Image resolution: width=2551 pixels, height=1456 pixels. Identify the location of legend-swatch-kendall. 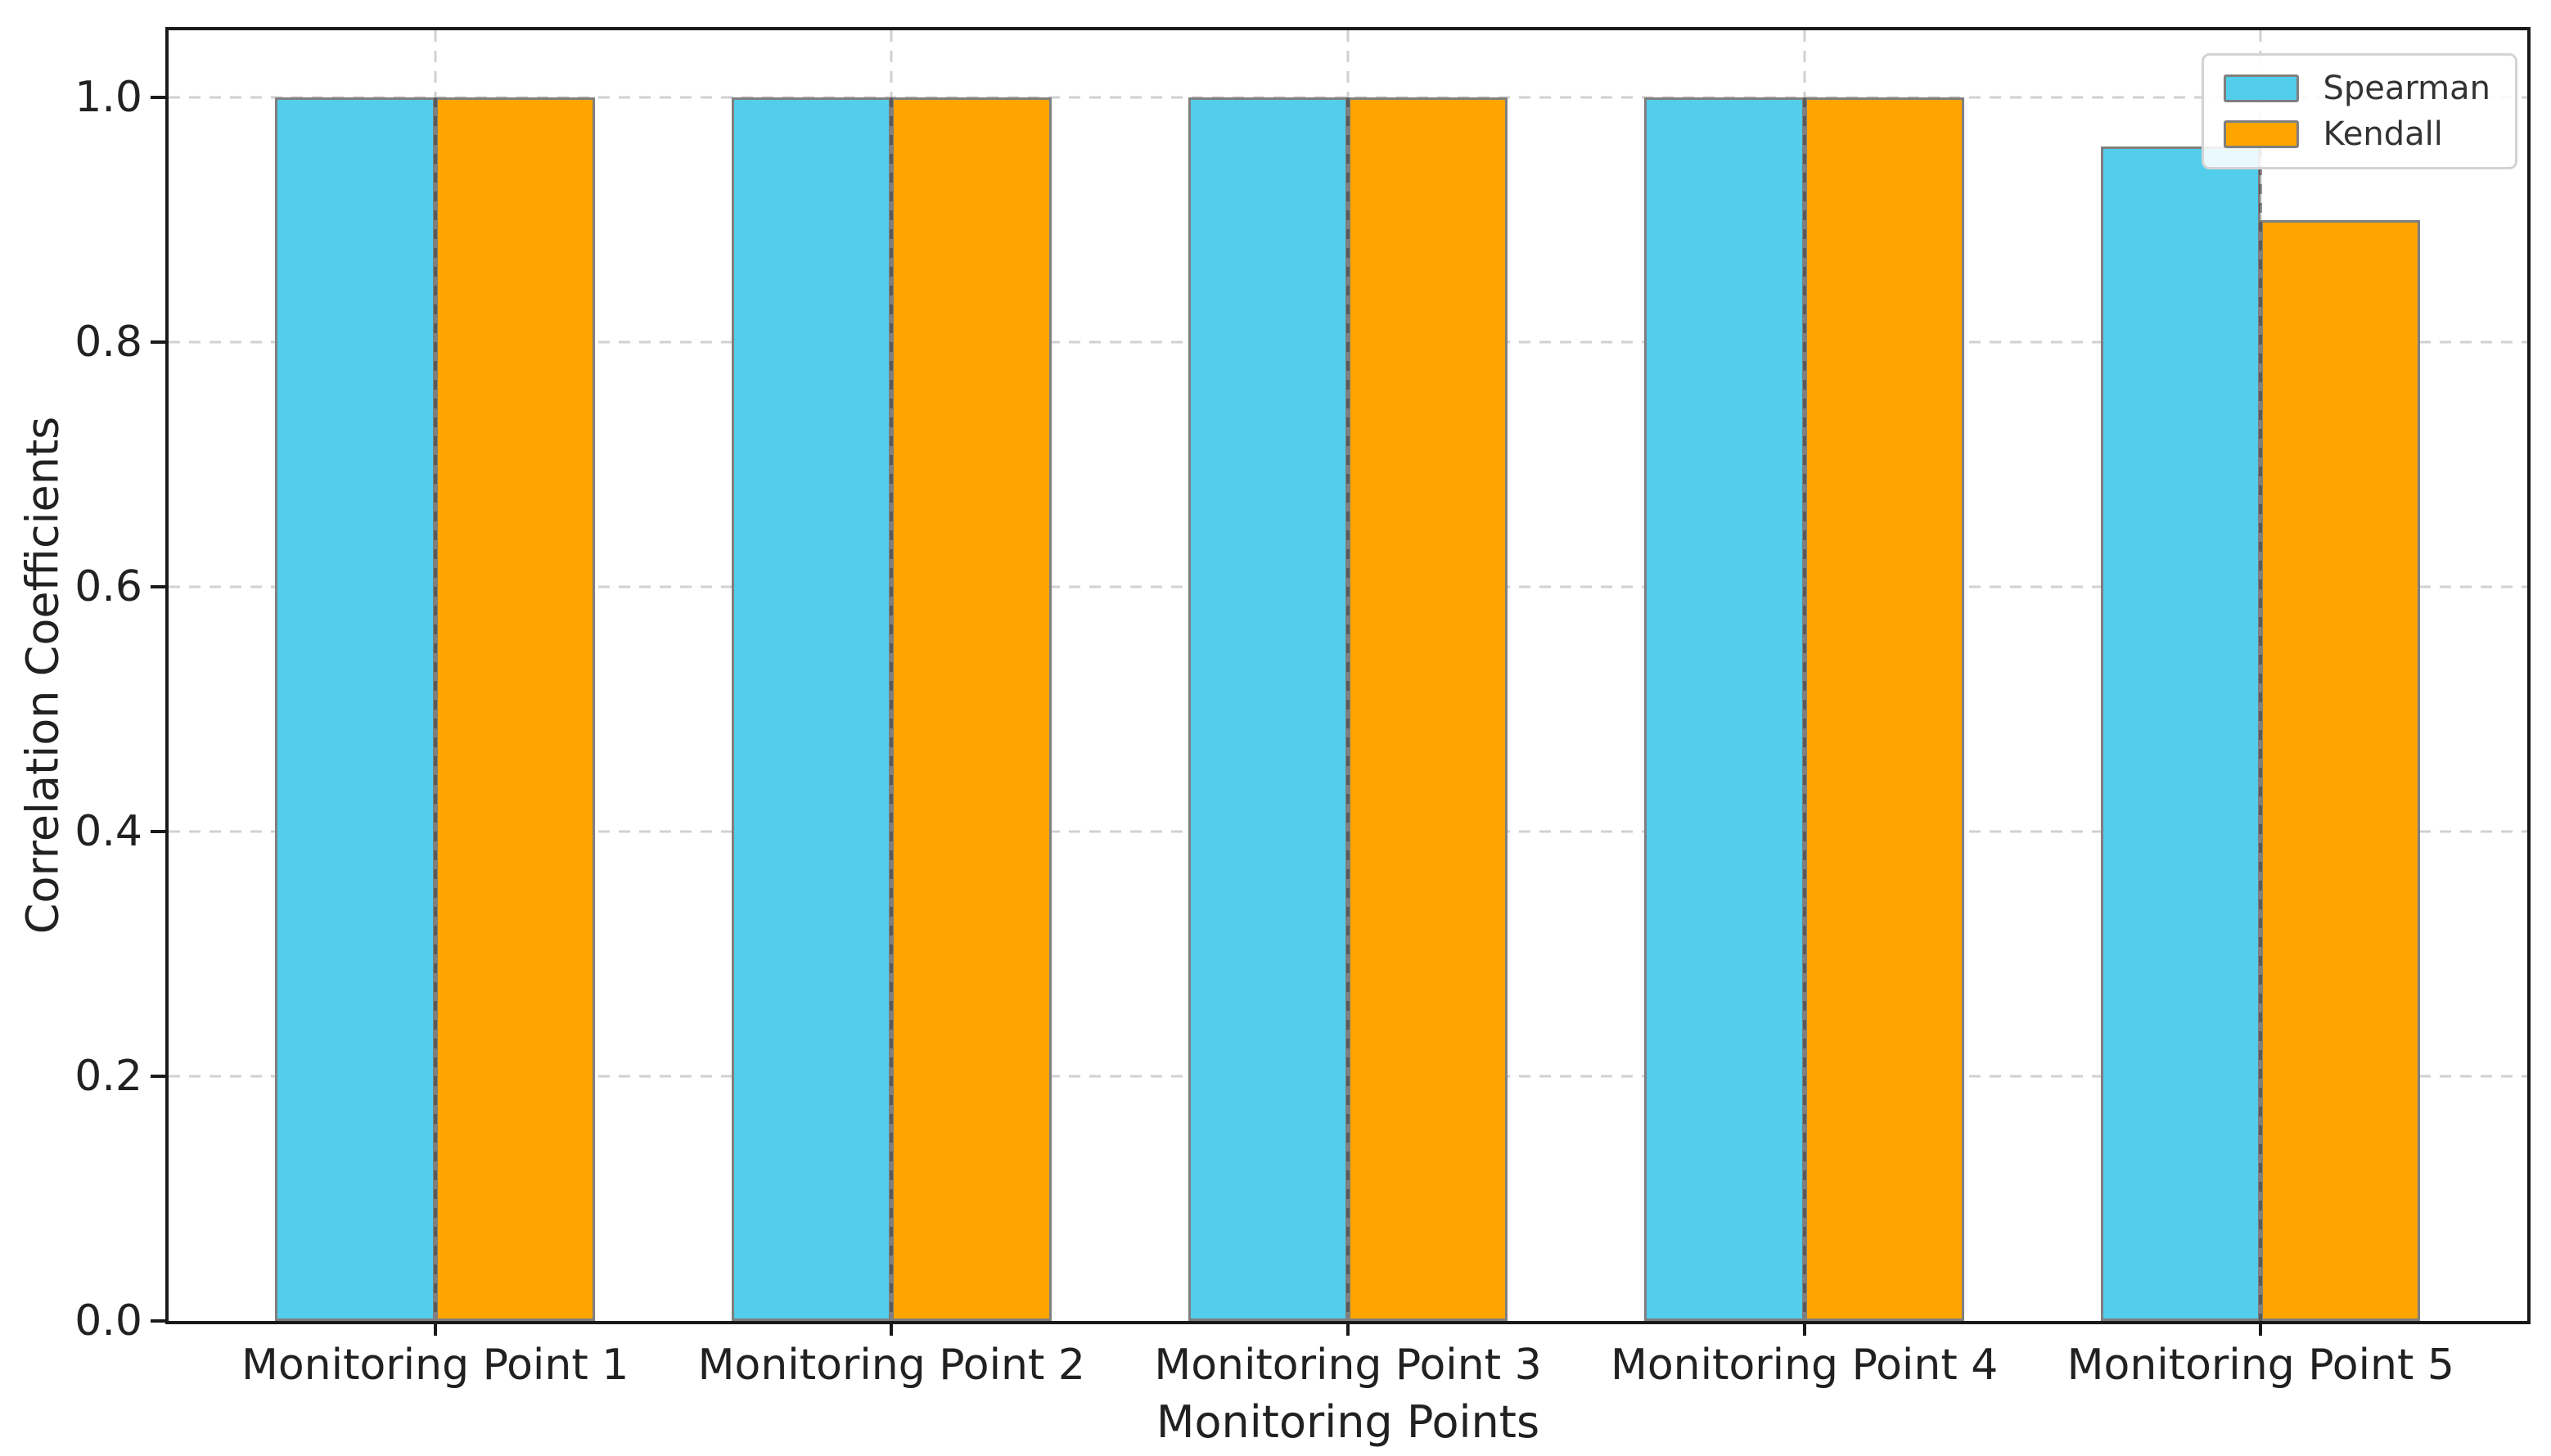
(2261, 134).